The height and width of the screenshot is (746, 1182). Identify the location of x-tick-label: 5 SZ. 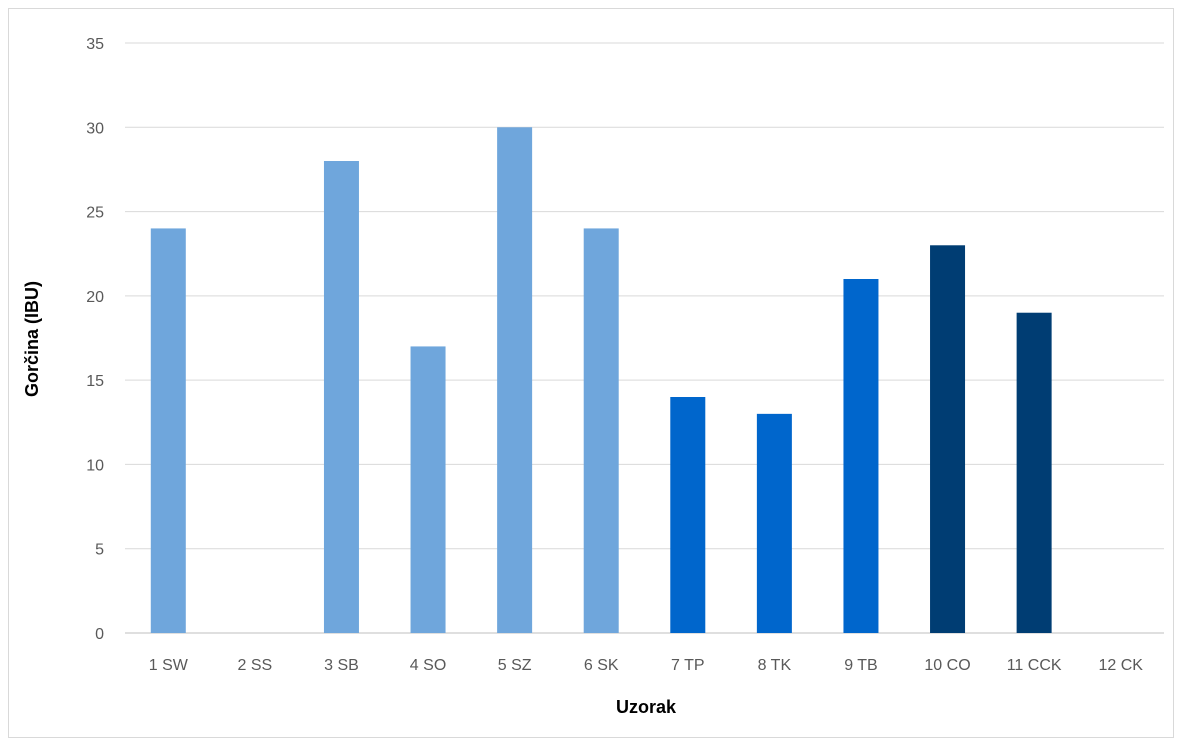
(515, 665).